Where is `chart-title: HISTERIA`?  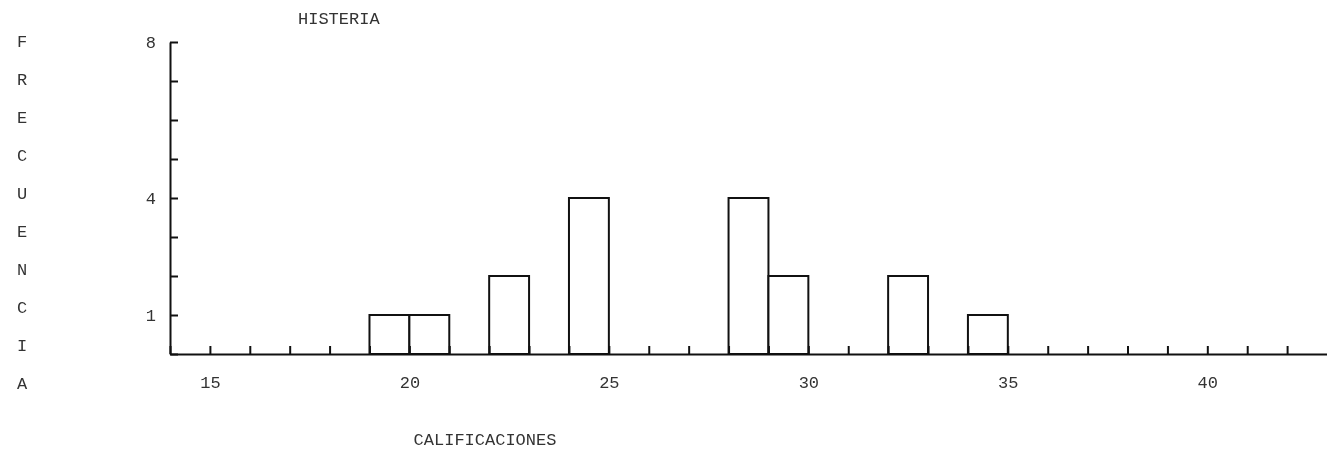 chart-title: HISTERIA is located at coordinates (339, 19).